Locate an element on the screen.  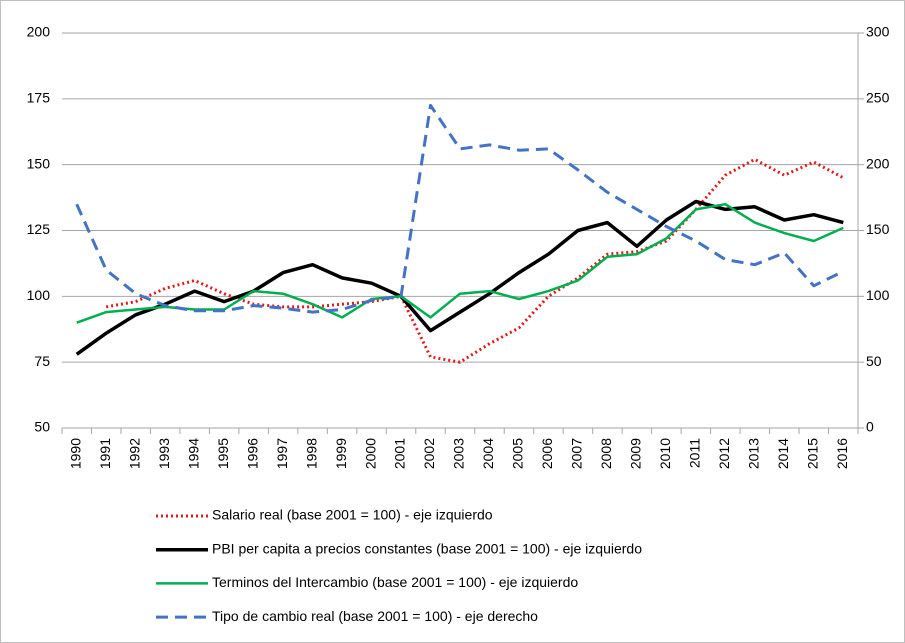
x-tick-label: 1999 is located at coordinates (341, 453).